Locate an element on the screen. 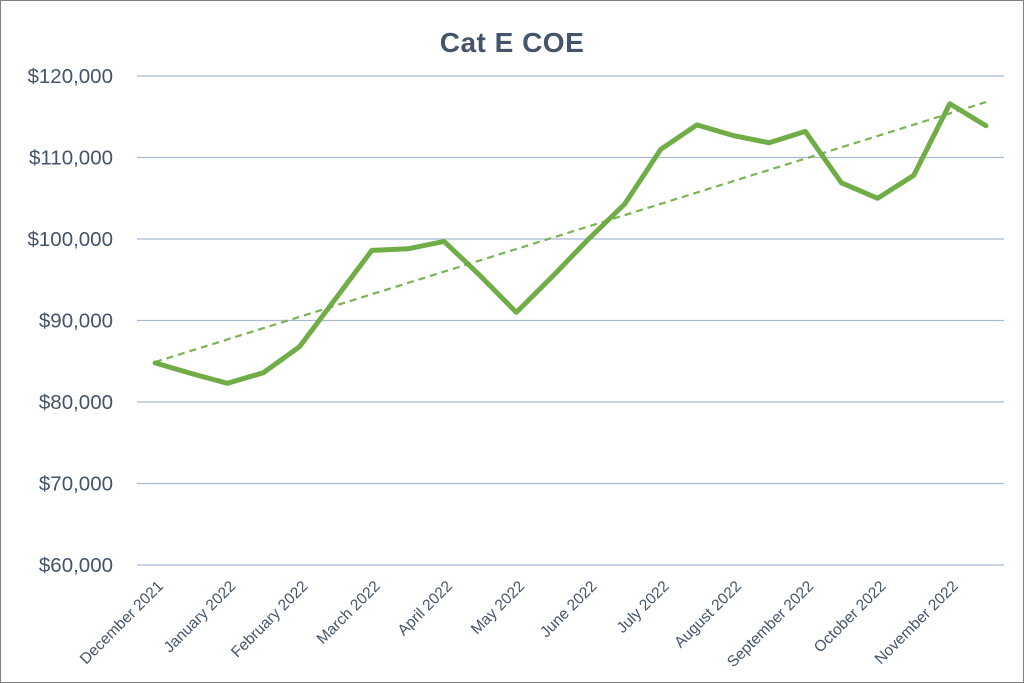 The image size is (1024, 683). x-axis-tick-label: March 2022 is located at coordinates (349, 613).